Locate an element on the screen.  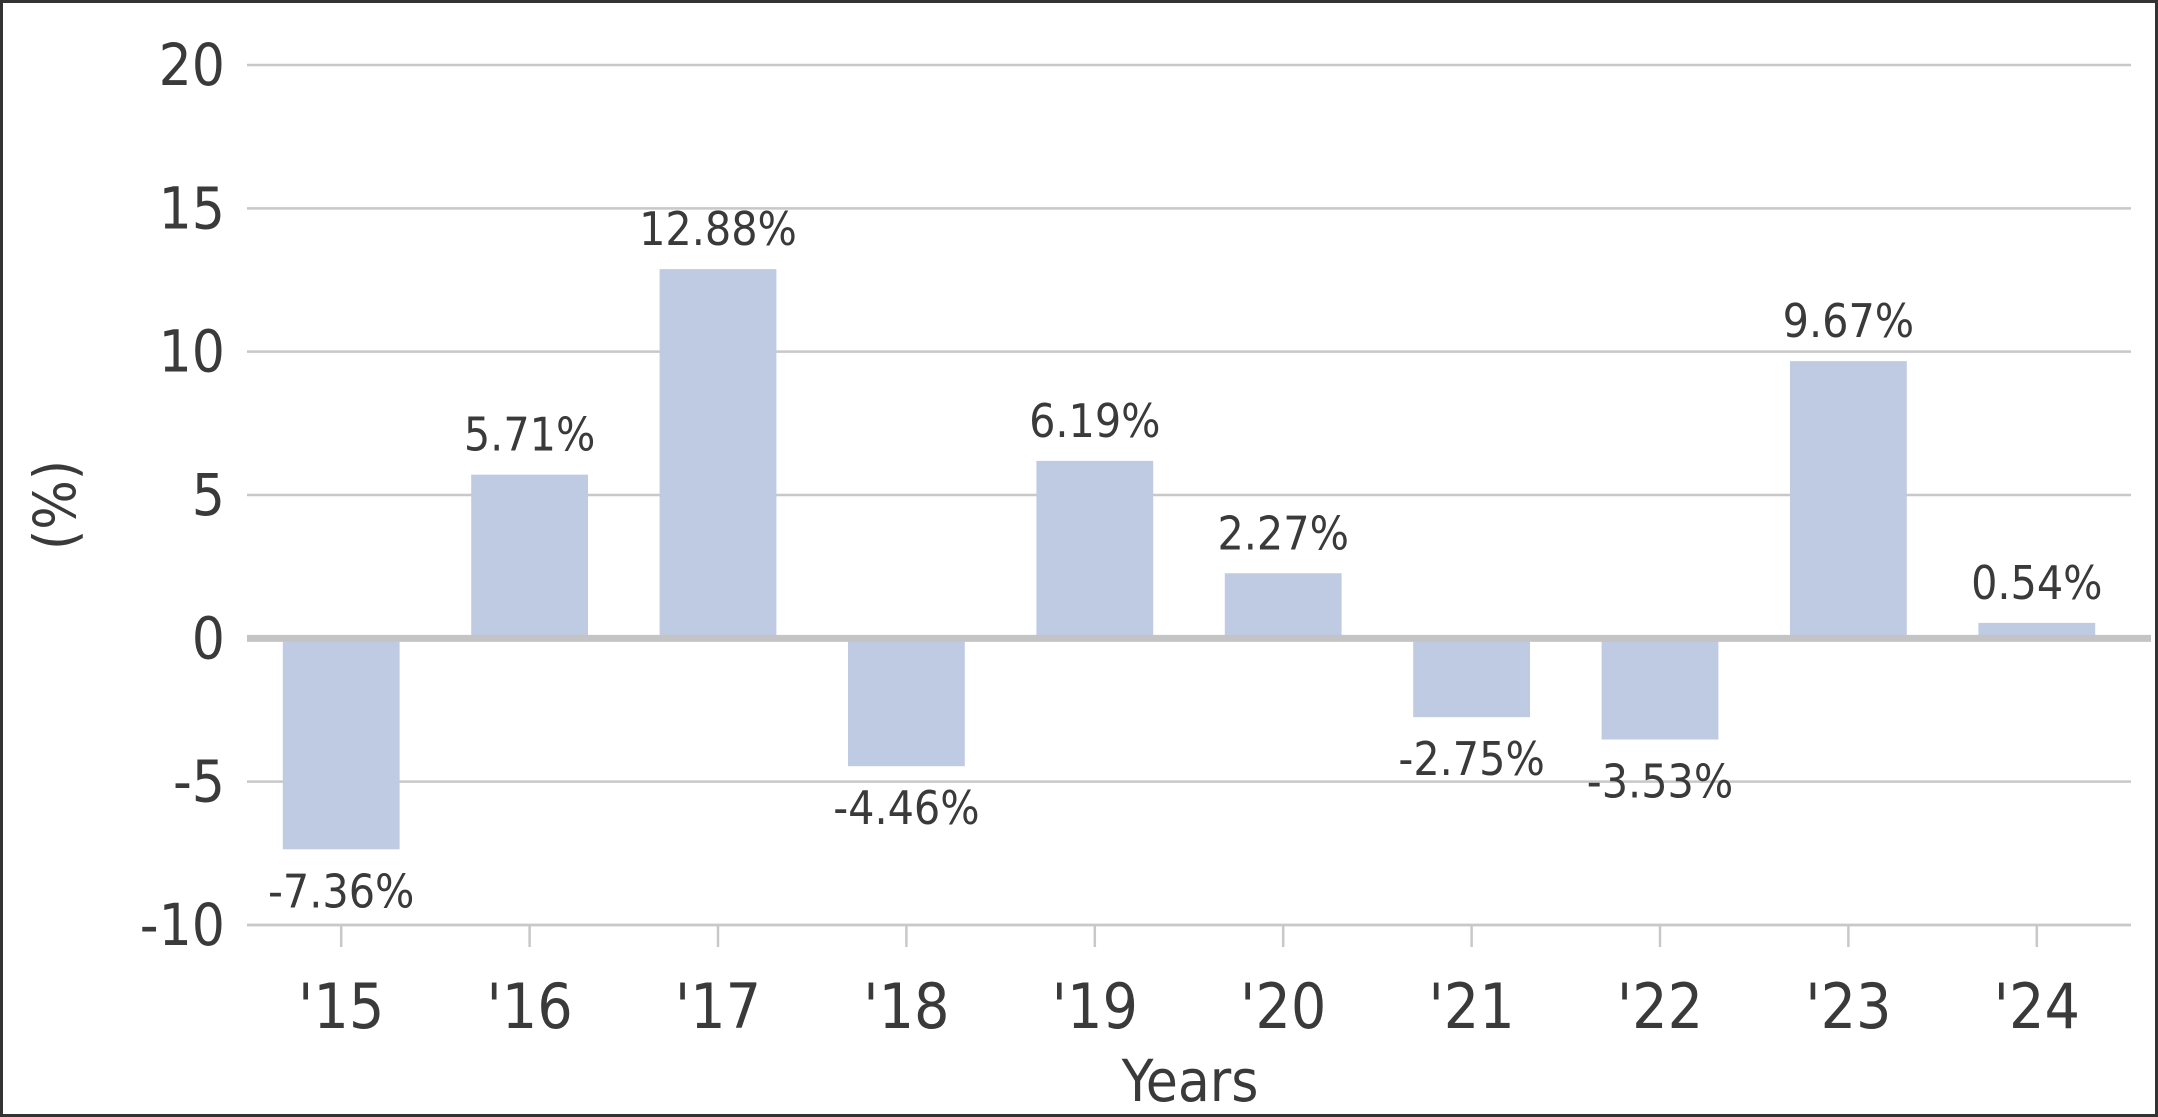
x-tick-label: '20 is located at coordinates (1283, 1006).